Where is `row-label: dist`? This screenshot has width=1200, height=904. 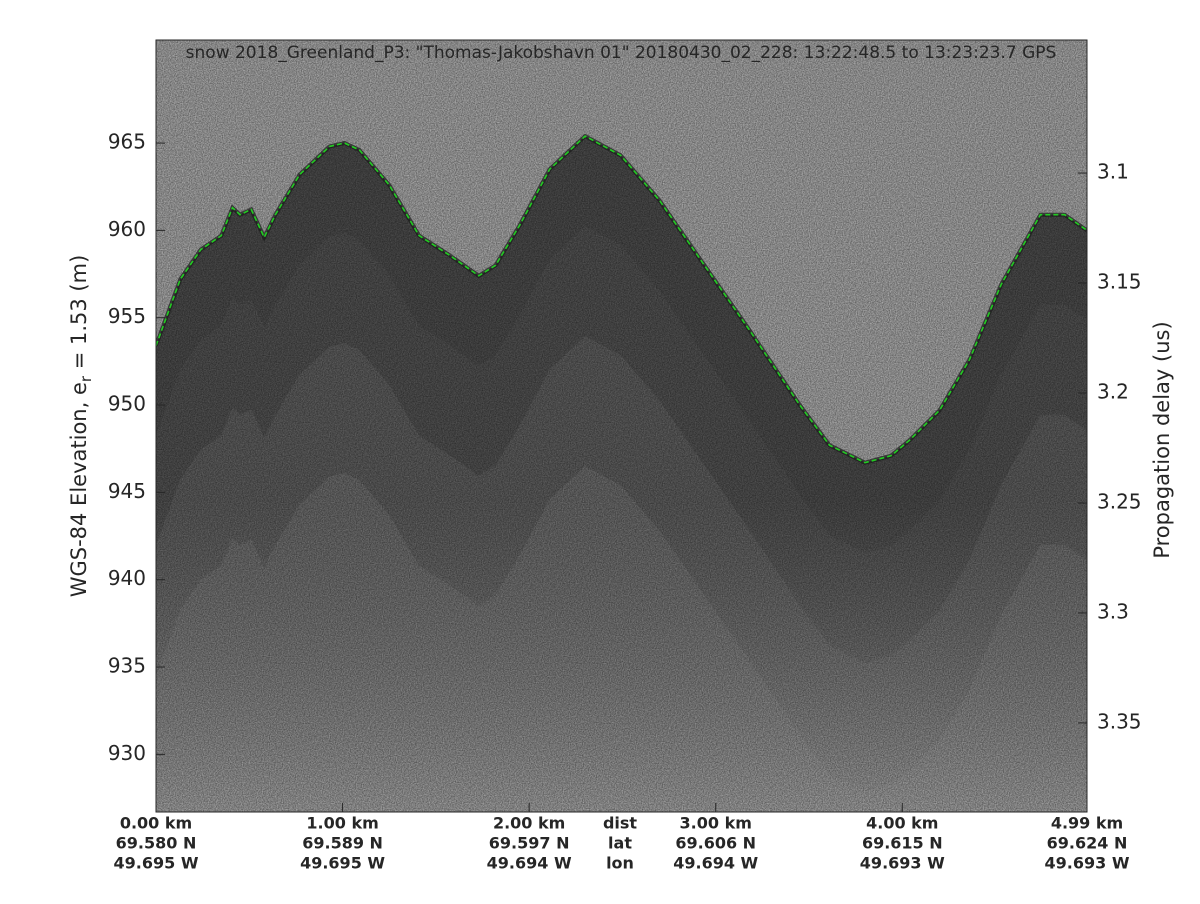 row-label: dist is located at coordinates (620, 823).